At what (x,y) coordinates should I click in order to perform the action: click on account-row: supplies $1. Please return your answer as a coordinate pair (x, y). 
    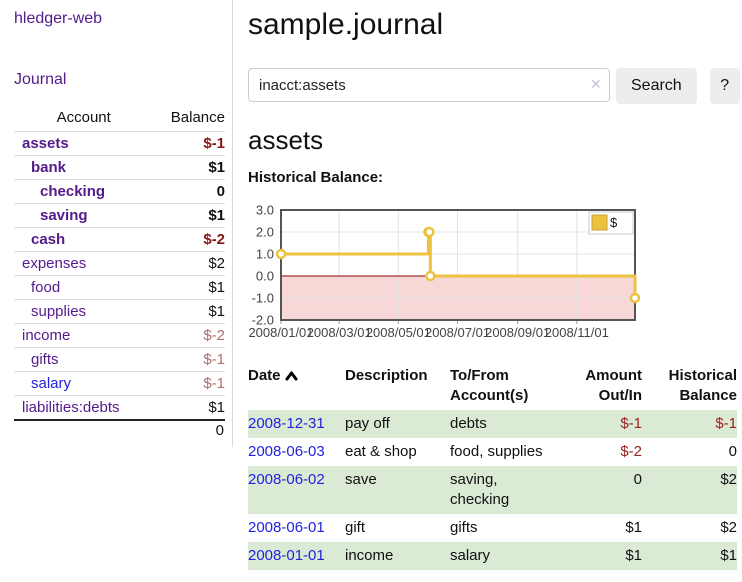
    Looking at the image, I should click on (119, 311).